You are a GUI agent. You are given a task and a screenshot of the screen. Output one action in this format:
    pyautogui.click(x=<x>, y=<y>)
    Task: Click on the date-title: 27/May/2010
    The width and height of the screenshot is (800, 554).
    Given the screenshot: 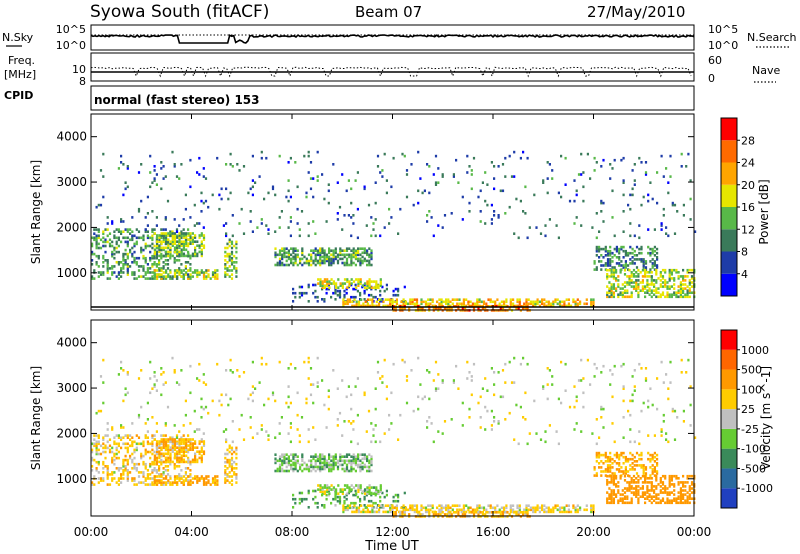 What is the action you would take?
    pyautogui.click(x=636, y=12)
    